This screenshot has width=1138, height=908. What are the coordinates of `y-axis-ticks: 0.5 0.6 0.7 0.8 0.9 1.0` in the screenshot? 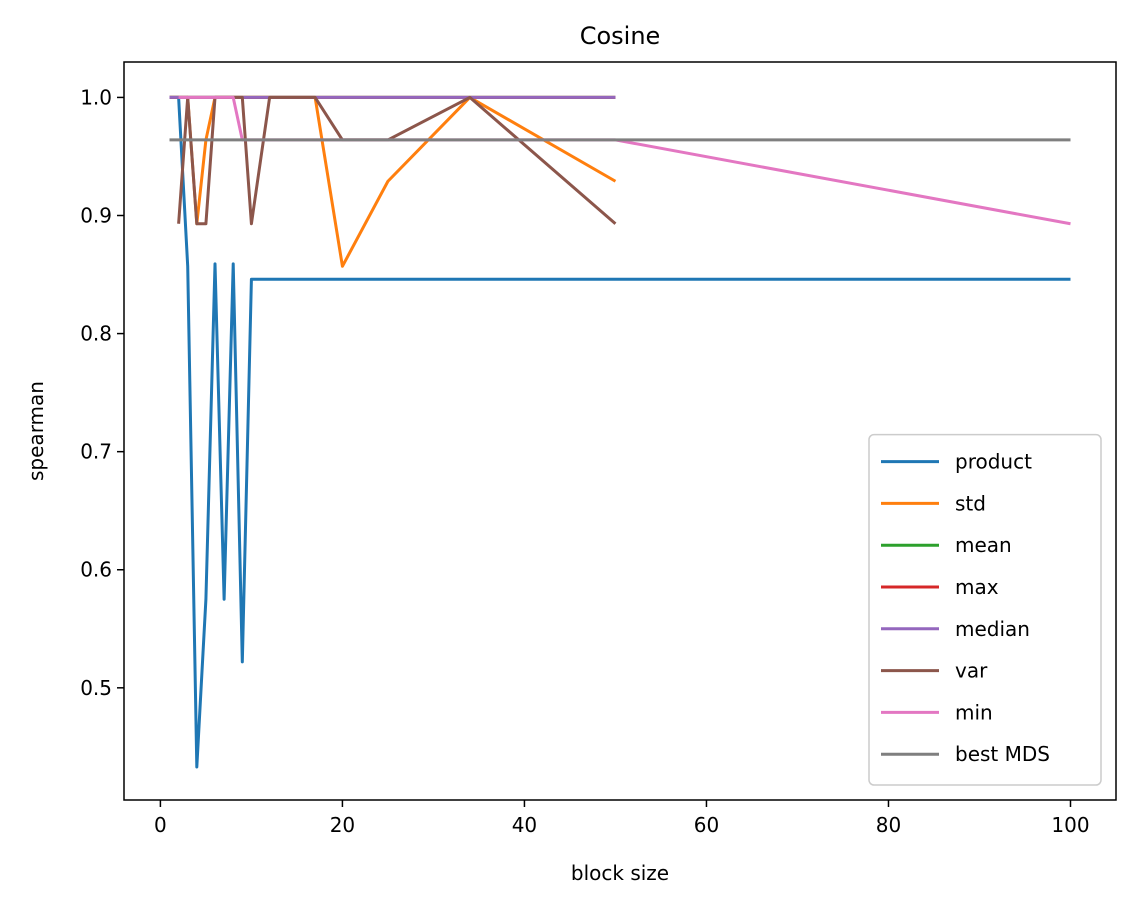 It's located at (102, 392).